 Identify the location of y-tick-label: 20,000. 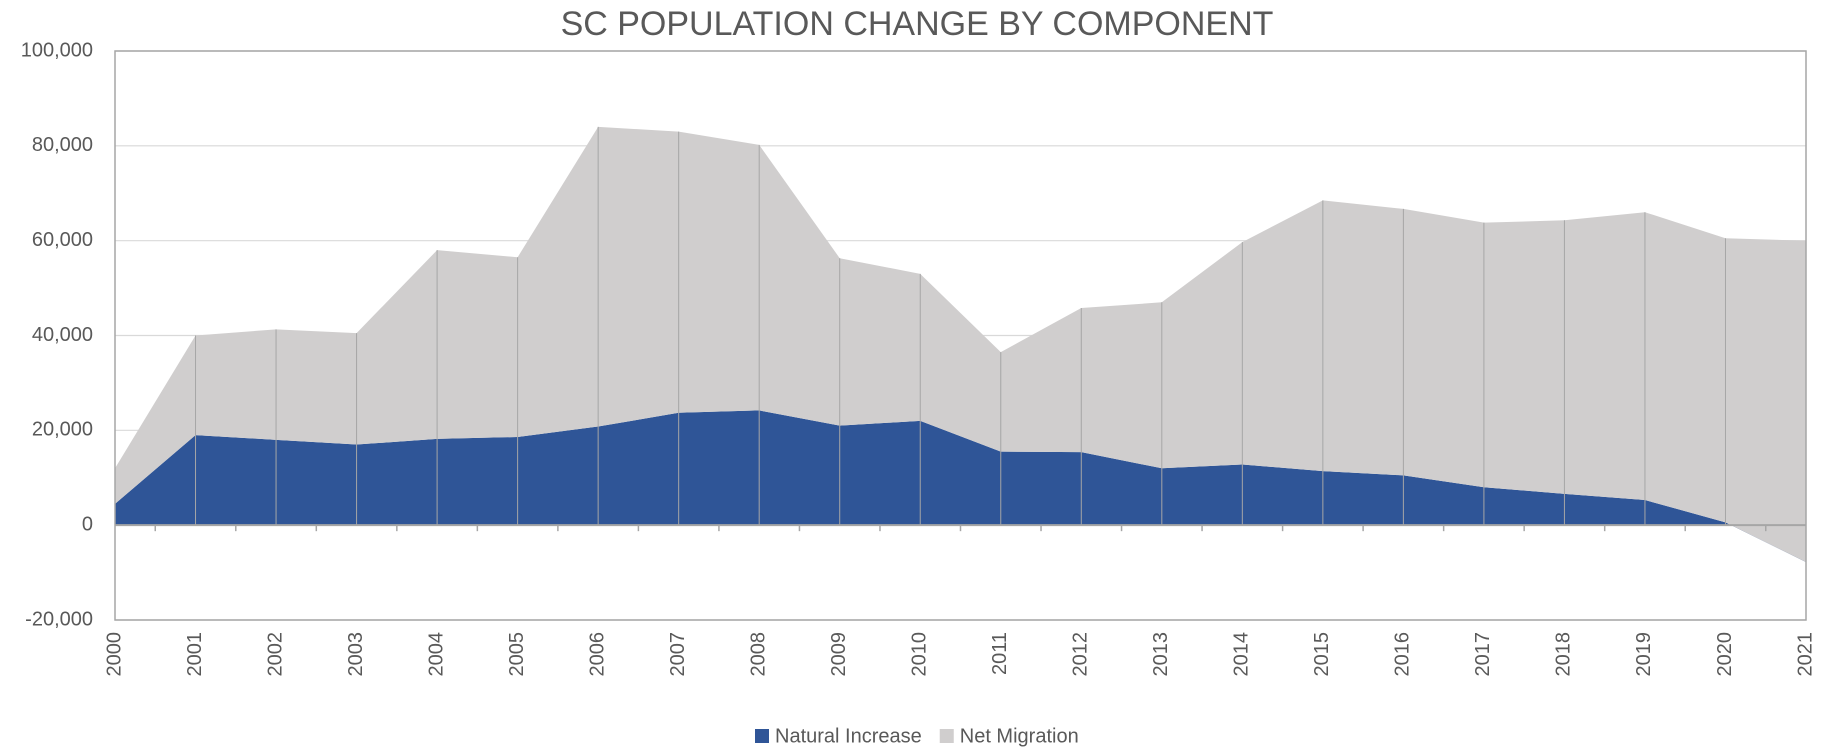
(62, 430).